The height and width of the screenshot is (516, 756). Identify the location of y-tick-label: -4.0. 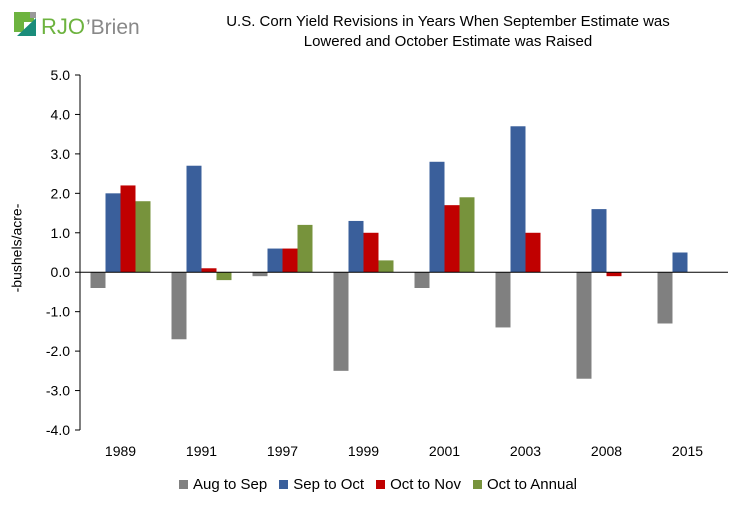
(58, 430).